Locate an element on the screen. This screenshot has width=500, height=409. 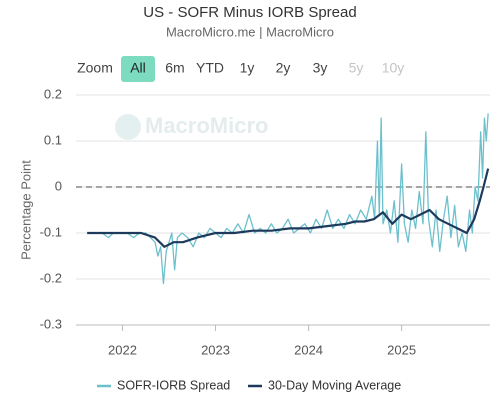
chart-title: US - SOFR Minus IORB Spread is located at coordinates (249, 12).